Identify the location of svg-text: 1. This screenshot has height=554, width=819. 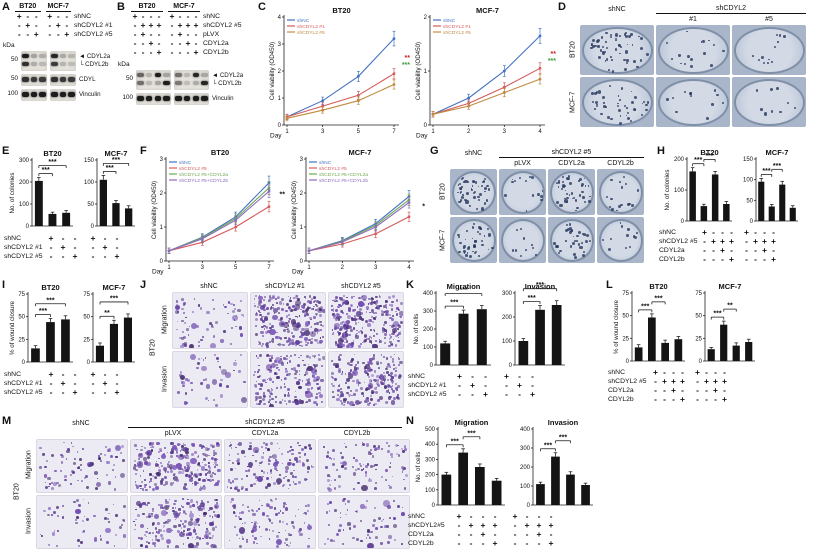
(309, 268).